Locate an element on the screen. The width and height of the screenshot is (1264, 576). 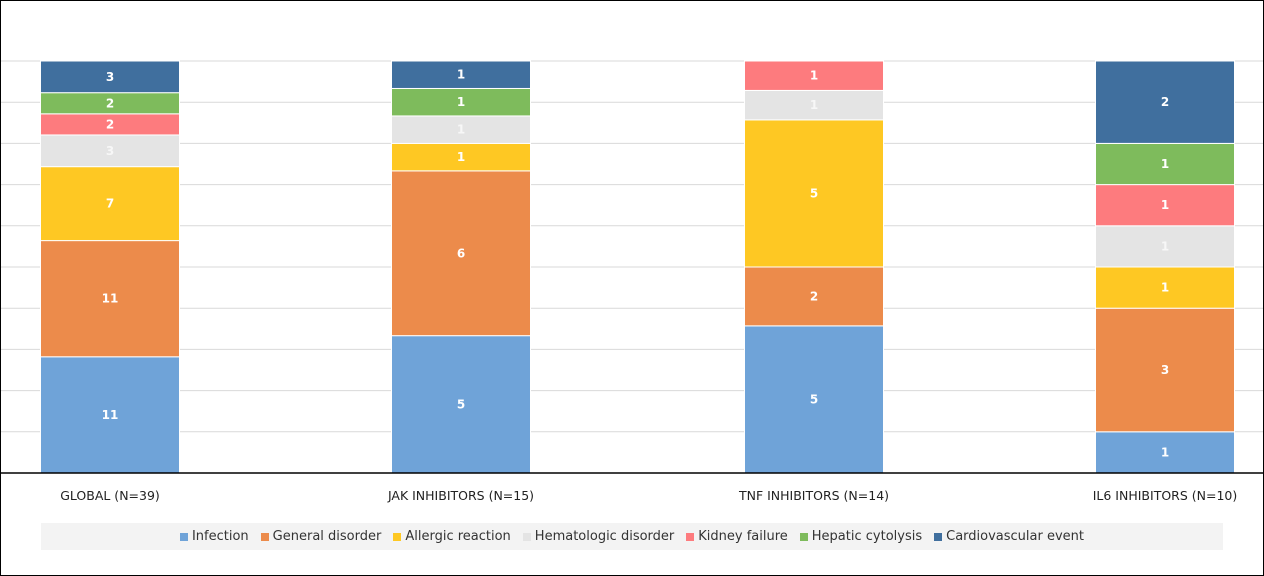
legend-item: Allergic reaction is located at coordinates (452, 536).